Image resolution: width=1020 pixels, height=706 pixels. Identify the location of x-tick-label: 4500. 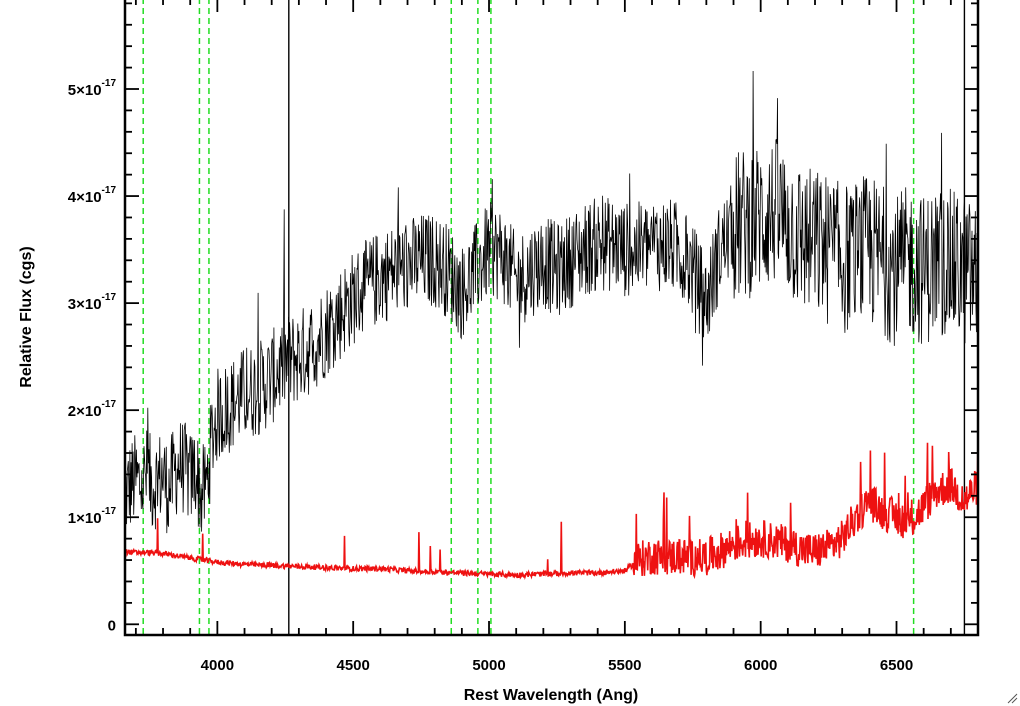
(353, 665).